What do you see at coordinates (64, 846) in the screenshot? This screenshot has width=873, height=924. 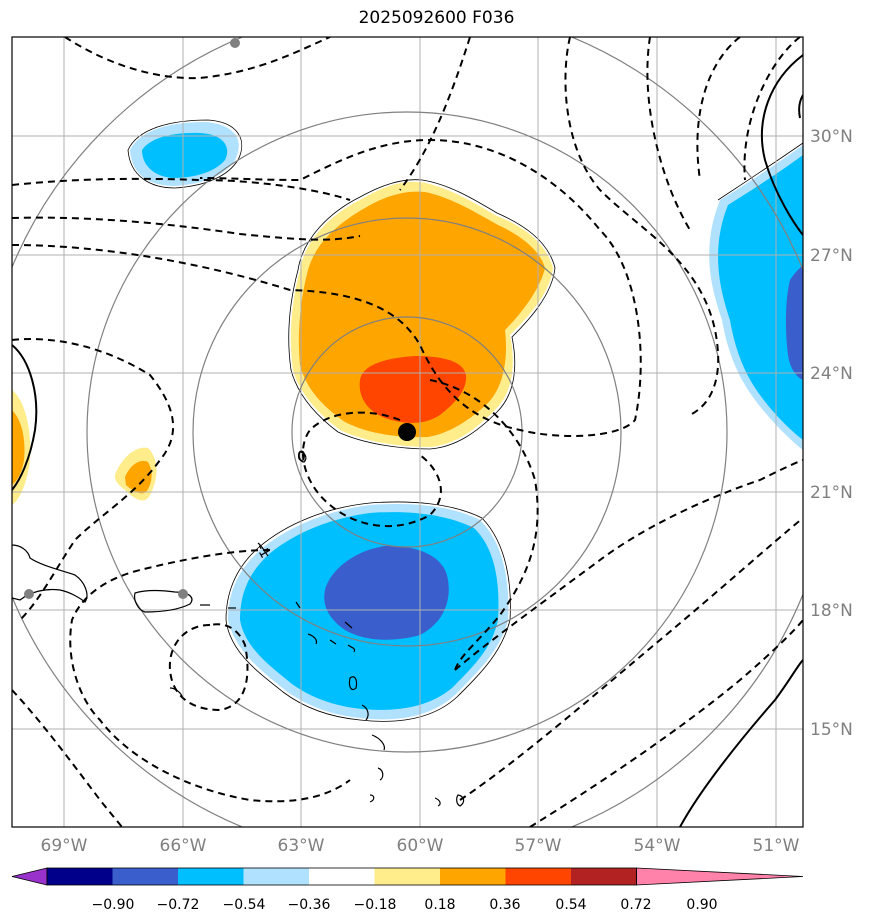 I see `lon-label-69w: 69°W` at bounding box center [64, 846].